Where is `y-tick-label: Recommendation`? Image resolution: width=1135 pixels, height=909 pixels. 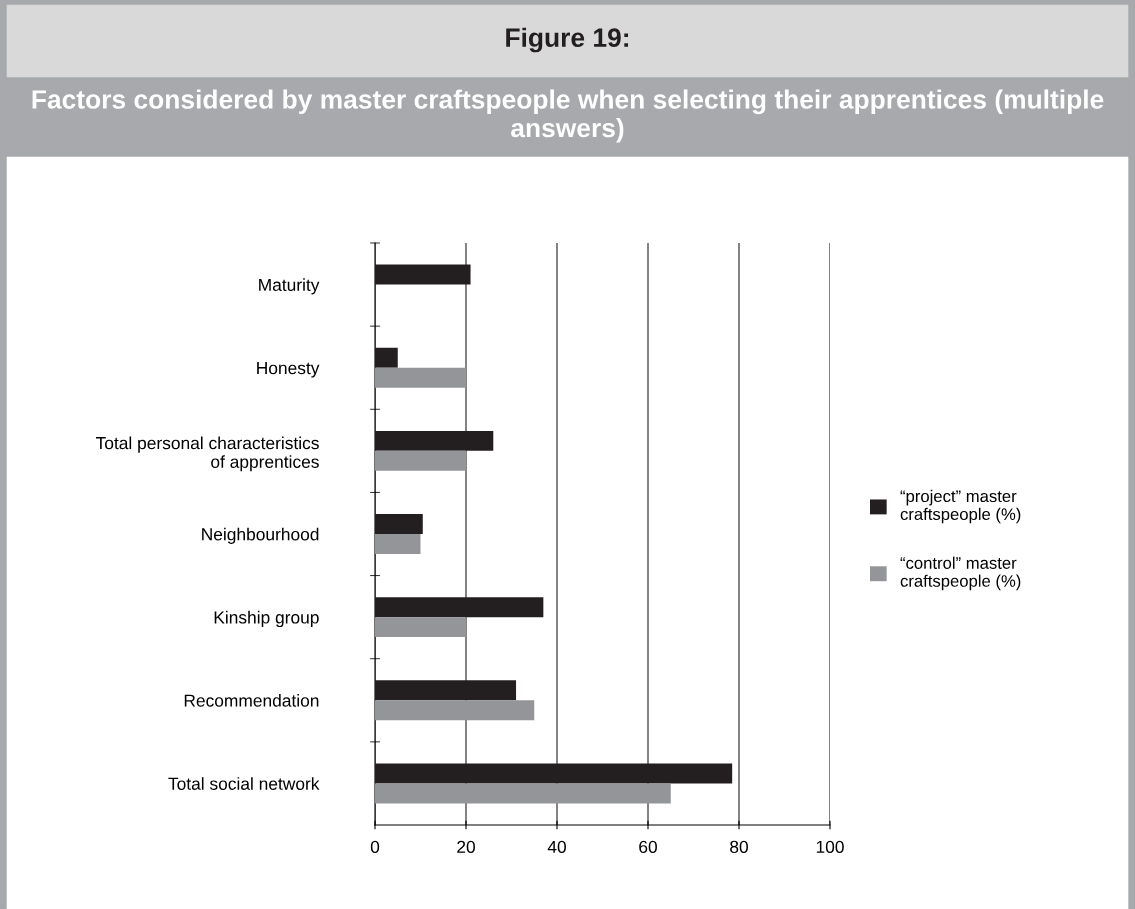
y-tick-label: Recommendation is located at coordinates (251, 700).